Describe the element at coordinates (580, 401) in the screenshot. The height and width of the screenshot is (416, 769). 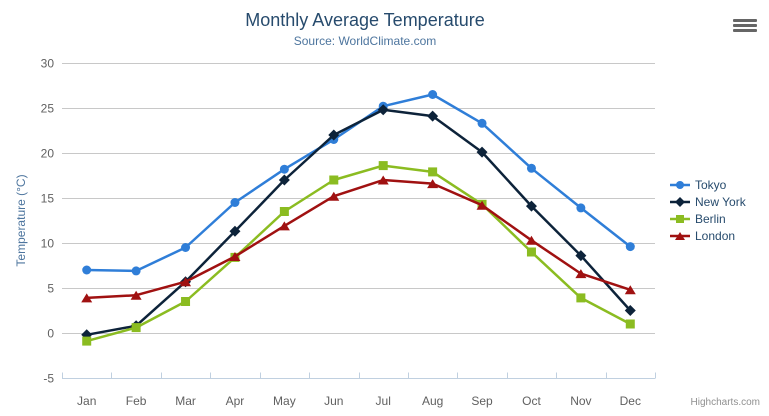
I see `x-axis-category-label: Nov` at that location.